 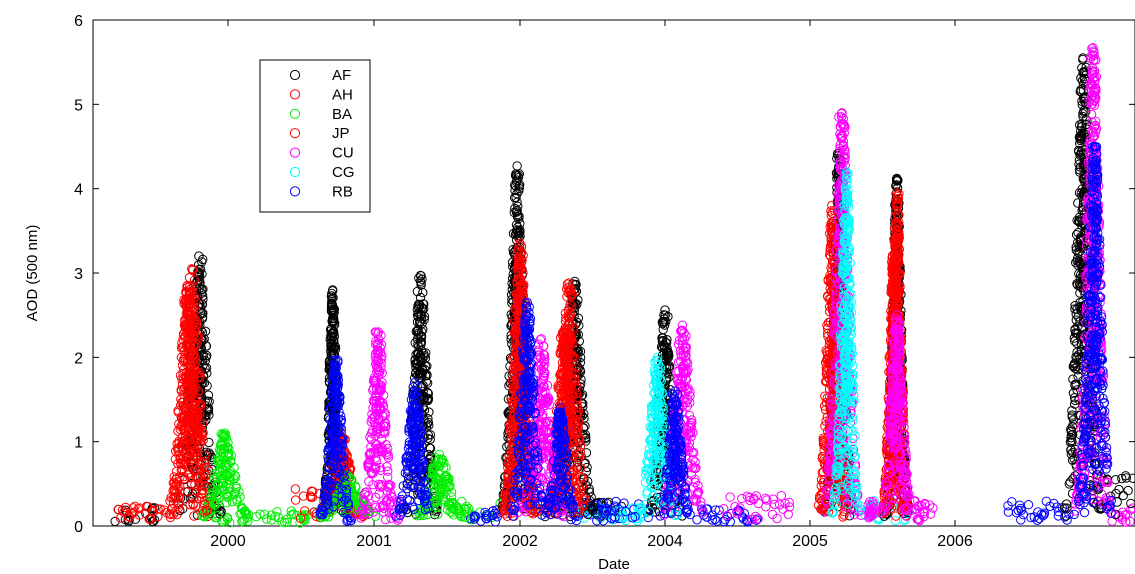 I want to click on x-tick-label: 2006, so click(x=955, y=541).